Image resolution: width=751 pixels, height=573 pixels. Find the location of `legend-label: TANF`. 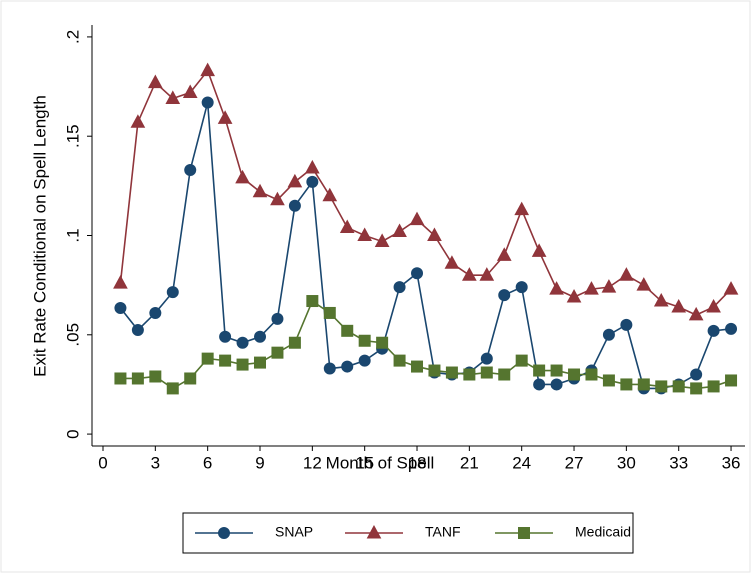

legend-label: TANF is located at coordinates (443, 532).